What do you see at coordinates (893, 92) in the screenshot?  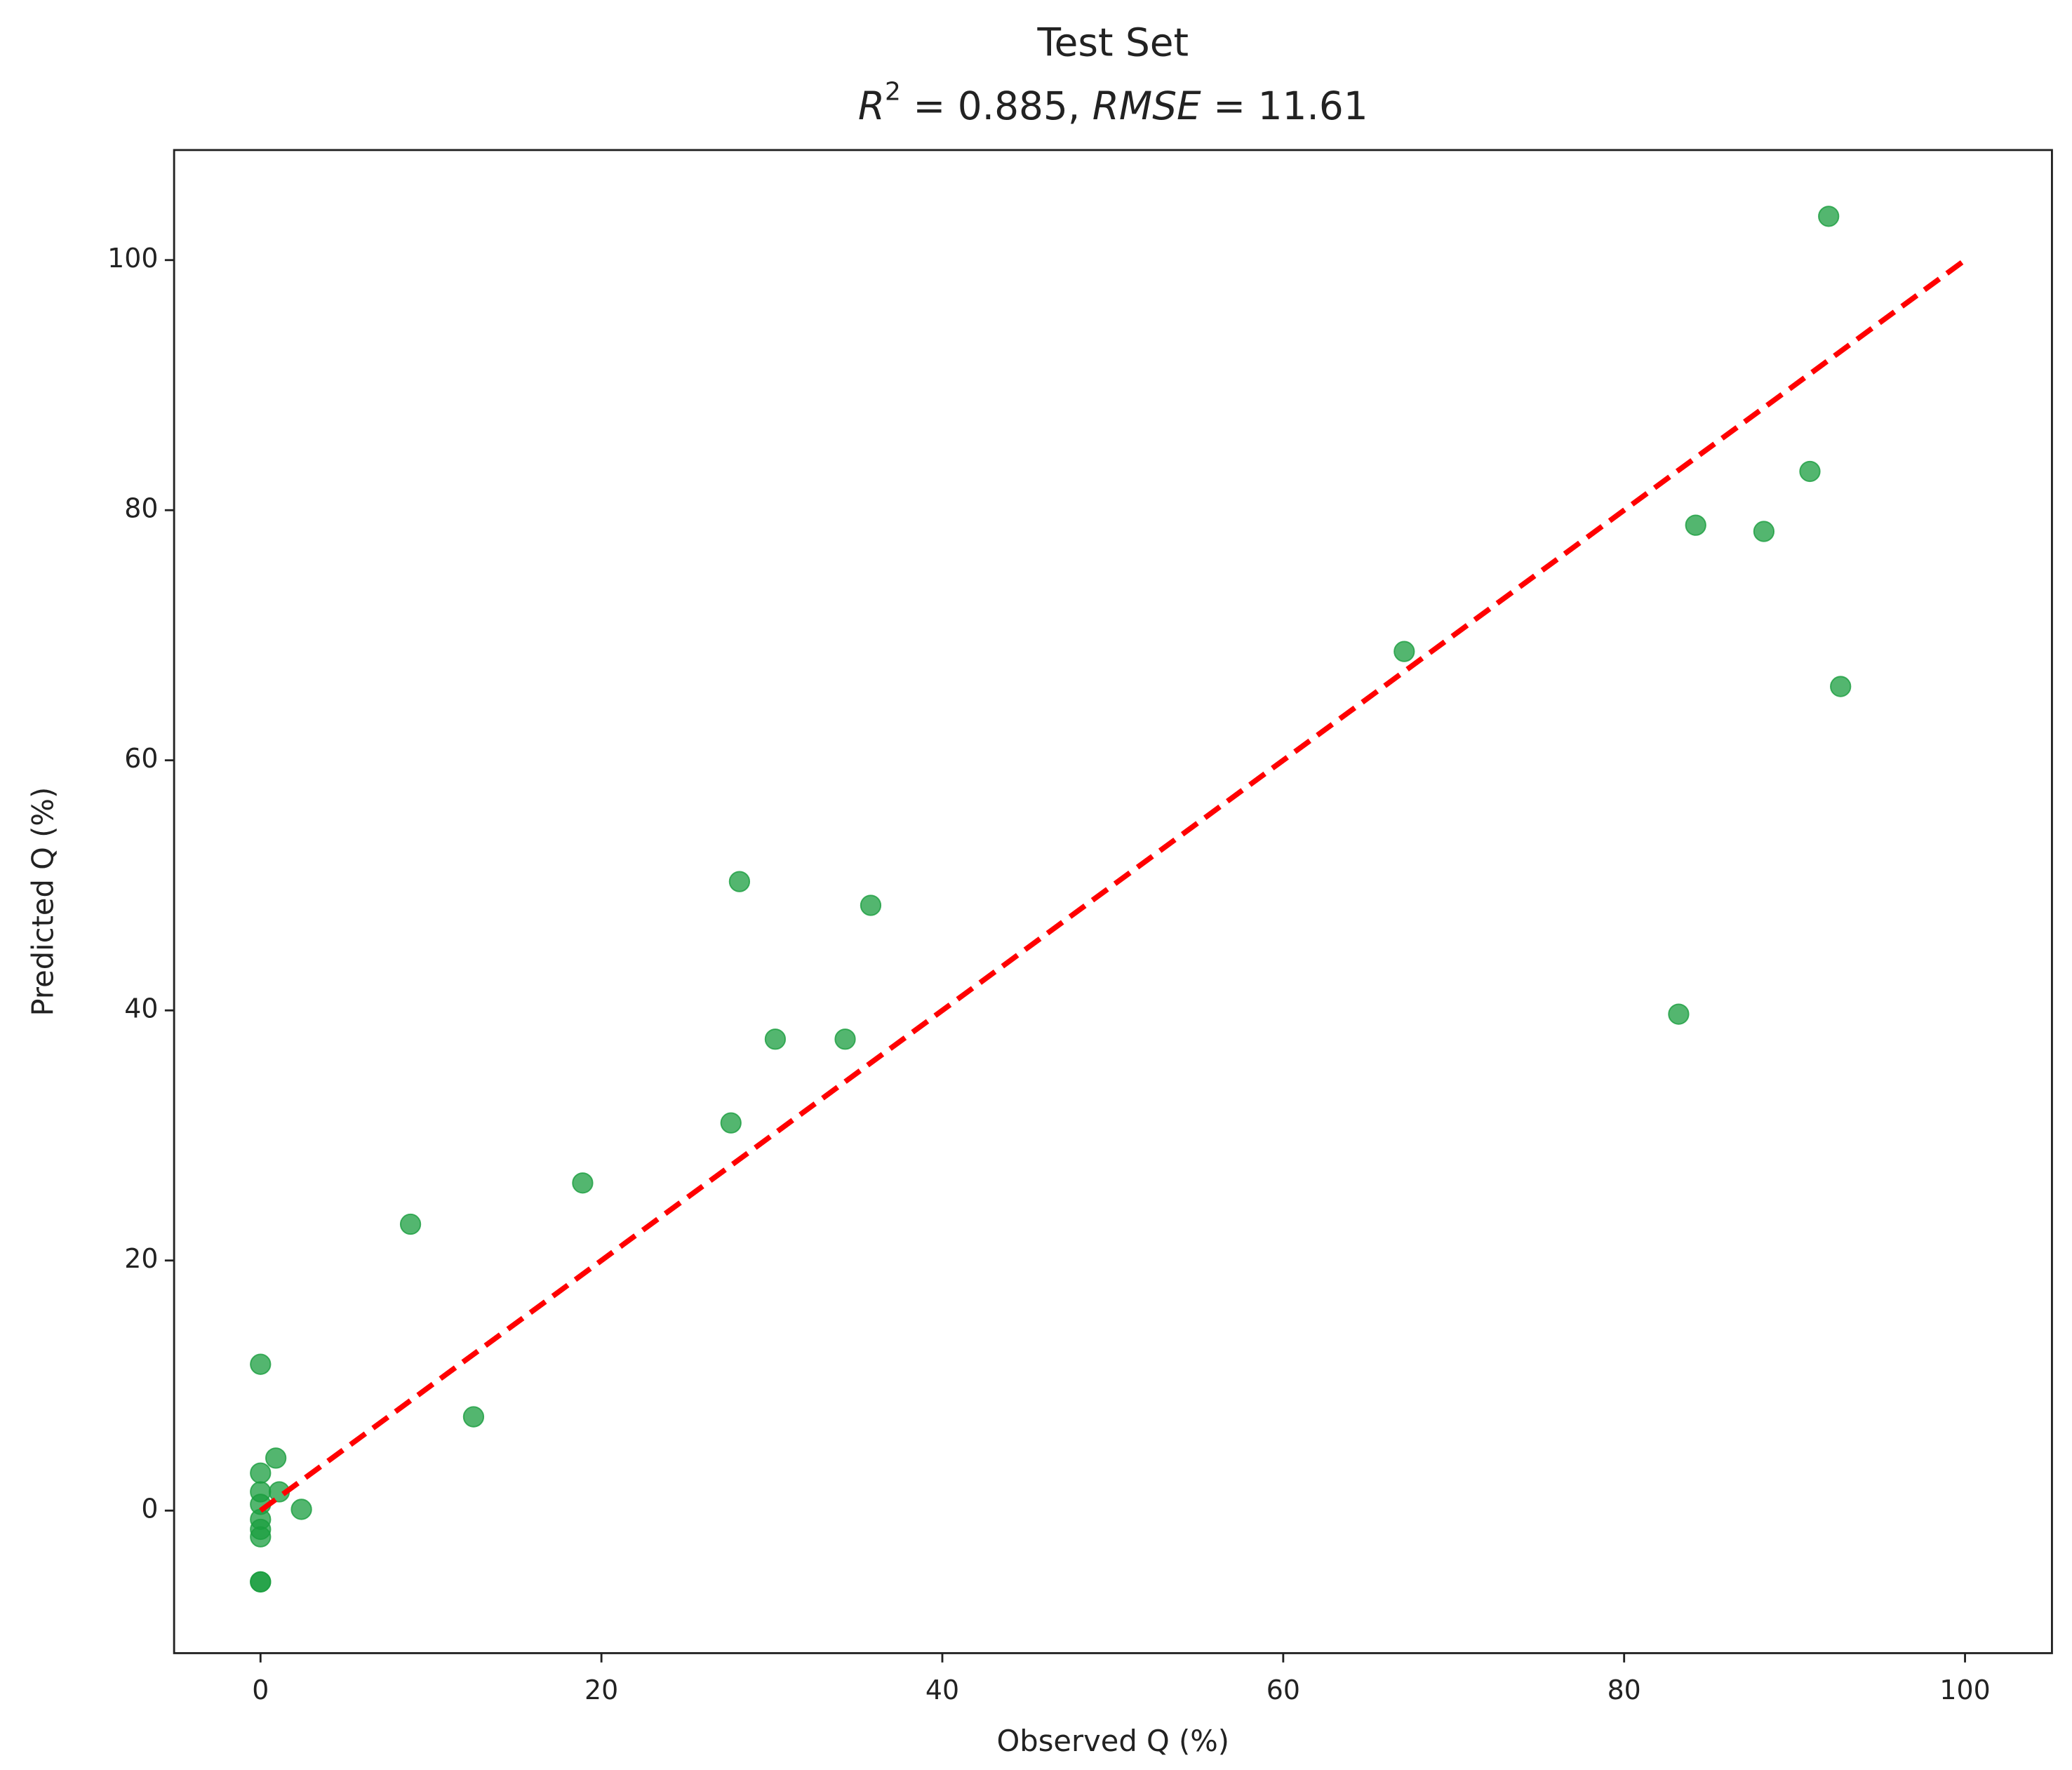 I see `subtitle-part: 2` at bounding box center [893, 92].